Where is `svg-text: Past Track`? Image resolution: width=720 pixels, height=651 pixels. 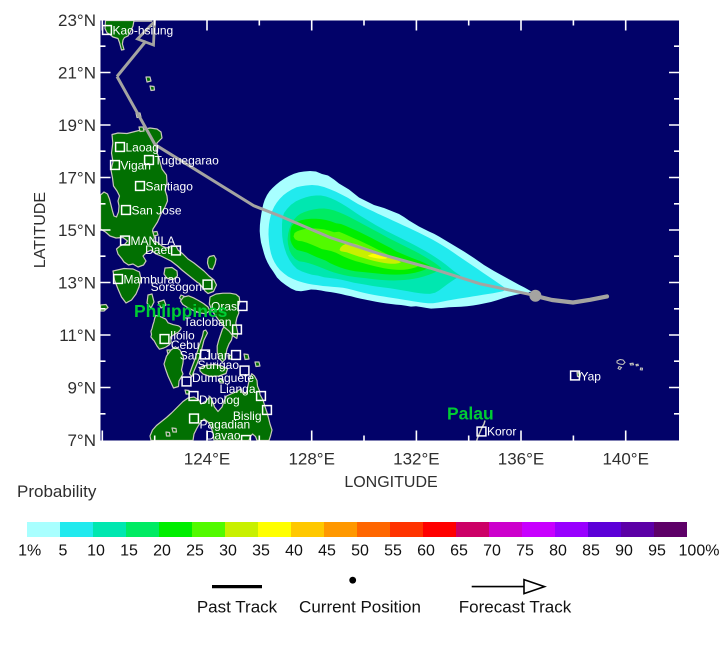 svg-text: Past Track is located at coordinates (237, 607).